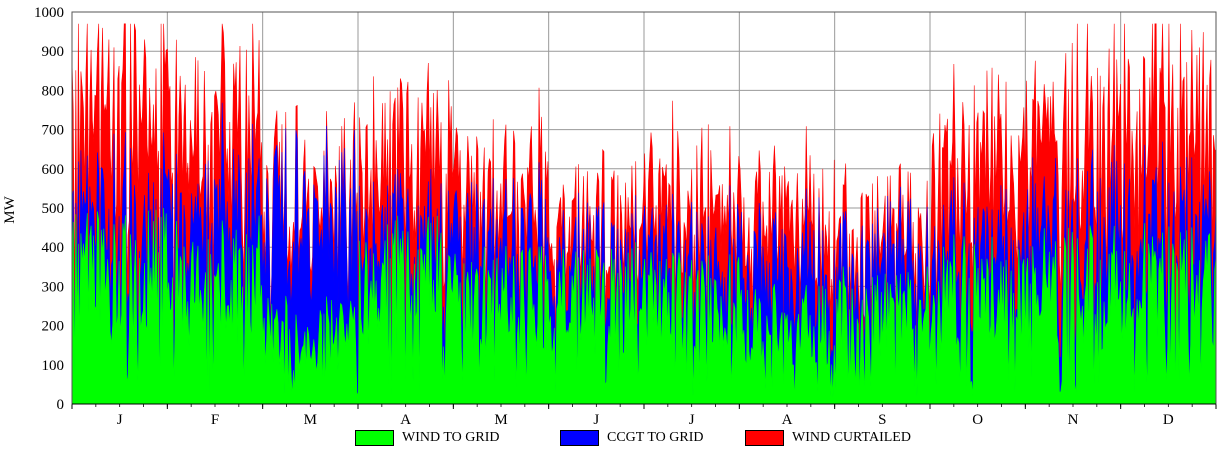  Describe the element at coordinates (215, 420) in the screenshot. I see `x-tick-label: F` at that location.